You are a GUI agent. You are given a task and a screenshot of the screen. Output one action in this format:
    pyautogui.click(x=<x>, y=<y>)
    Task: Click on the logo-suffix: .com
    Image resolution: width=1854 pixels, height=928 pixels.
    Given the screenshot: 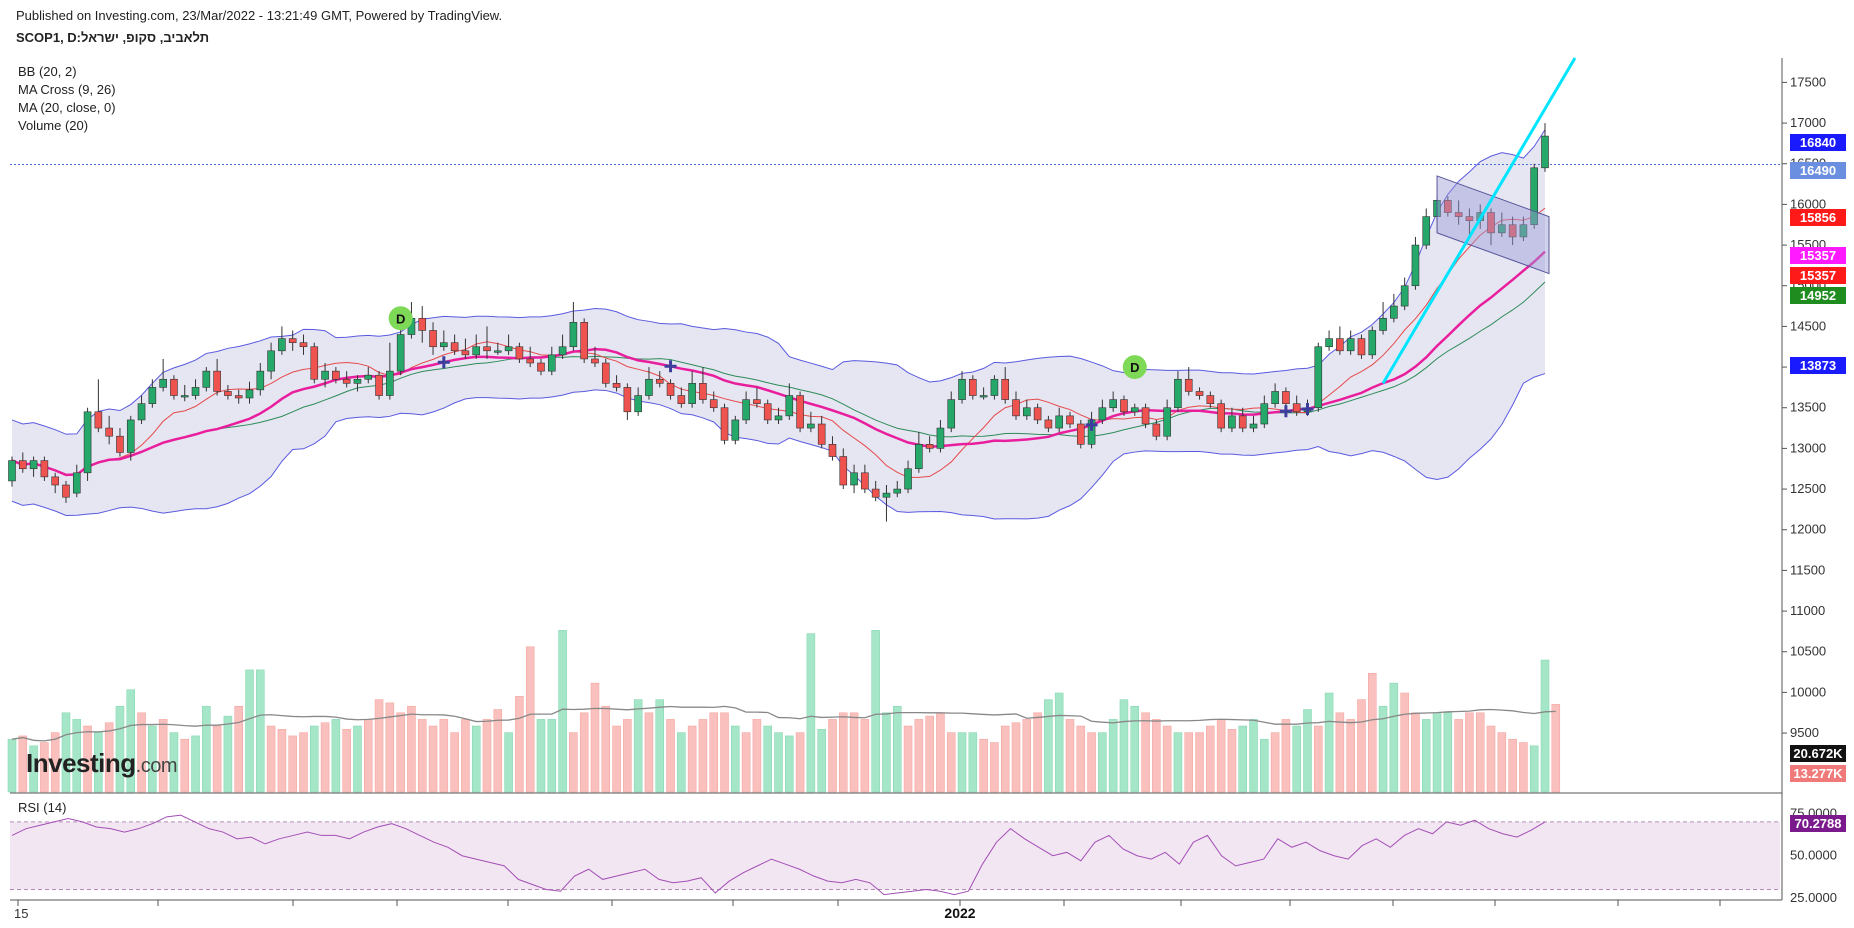 What is the action you would take?
    pyautogui.click(x=156, y=766)
    